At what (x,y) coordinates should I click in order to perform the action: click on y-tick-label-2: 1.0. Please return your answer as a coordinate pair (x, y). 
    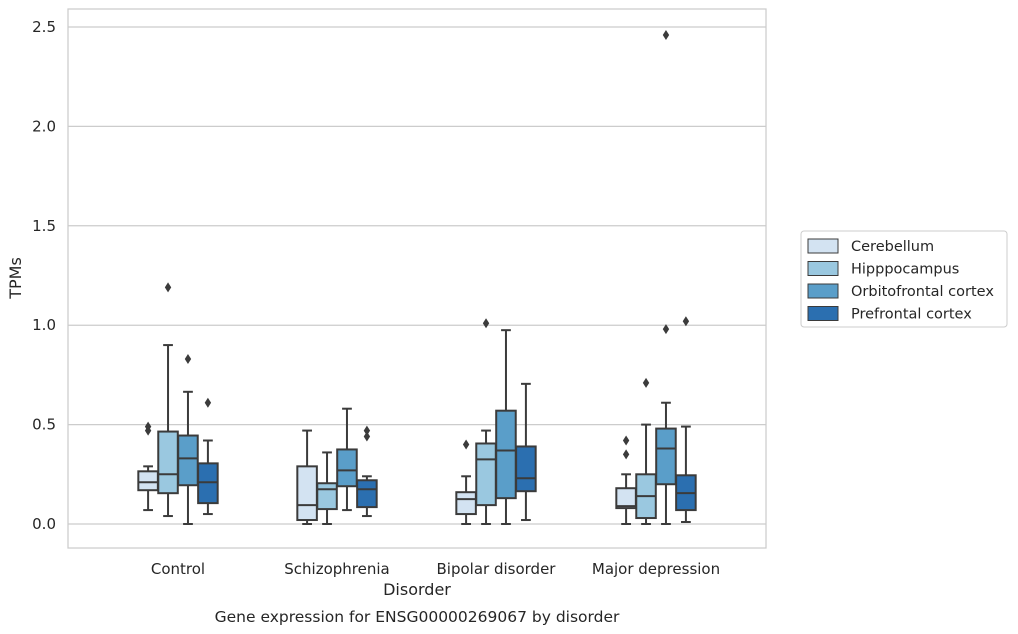
    Looking at the image, I should click on (44, 325).